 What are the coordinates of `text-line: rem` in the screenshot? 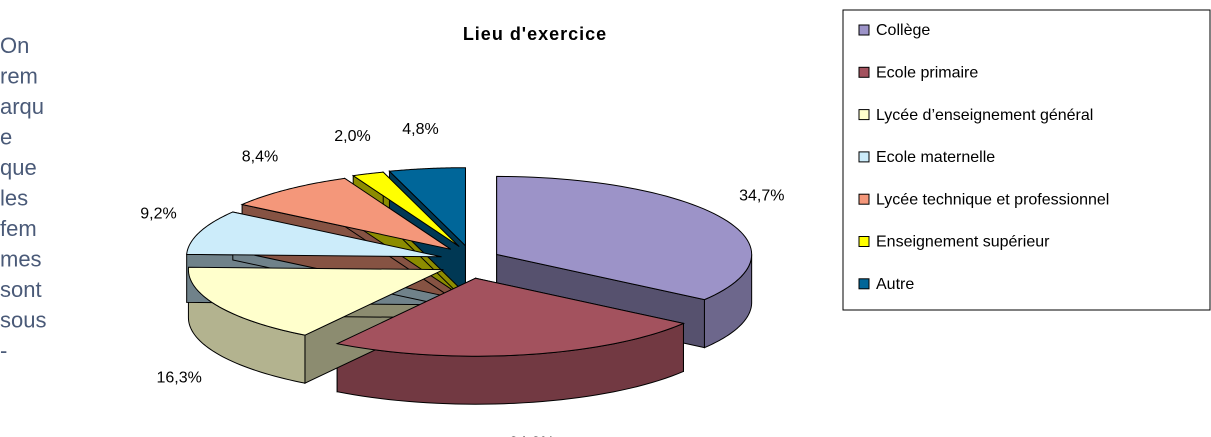 It's located at (19, 75).